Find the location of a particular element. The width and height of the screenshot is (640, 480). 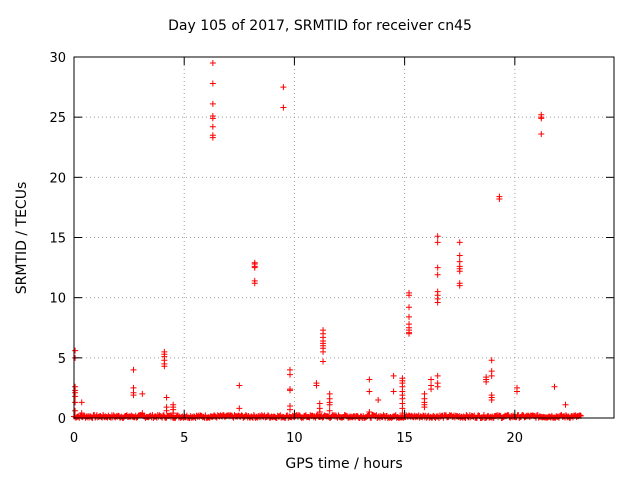

y-tick-label: 25 is located at coordinates (57, 118).